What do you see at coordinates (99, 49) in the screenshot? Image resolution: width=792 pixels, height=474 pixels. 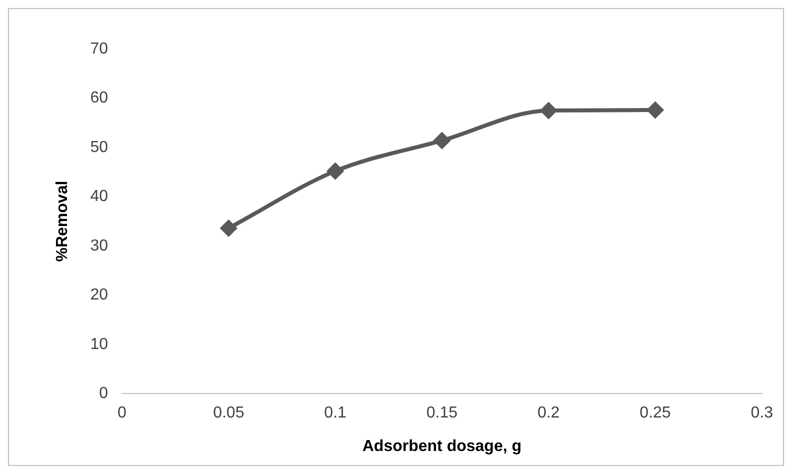 I see `y-tick-label: 70` at bounding box center [99, 49].